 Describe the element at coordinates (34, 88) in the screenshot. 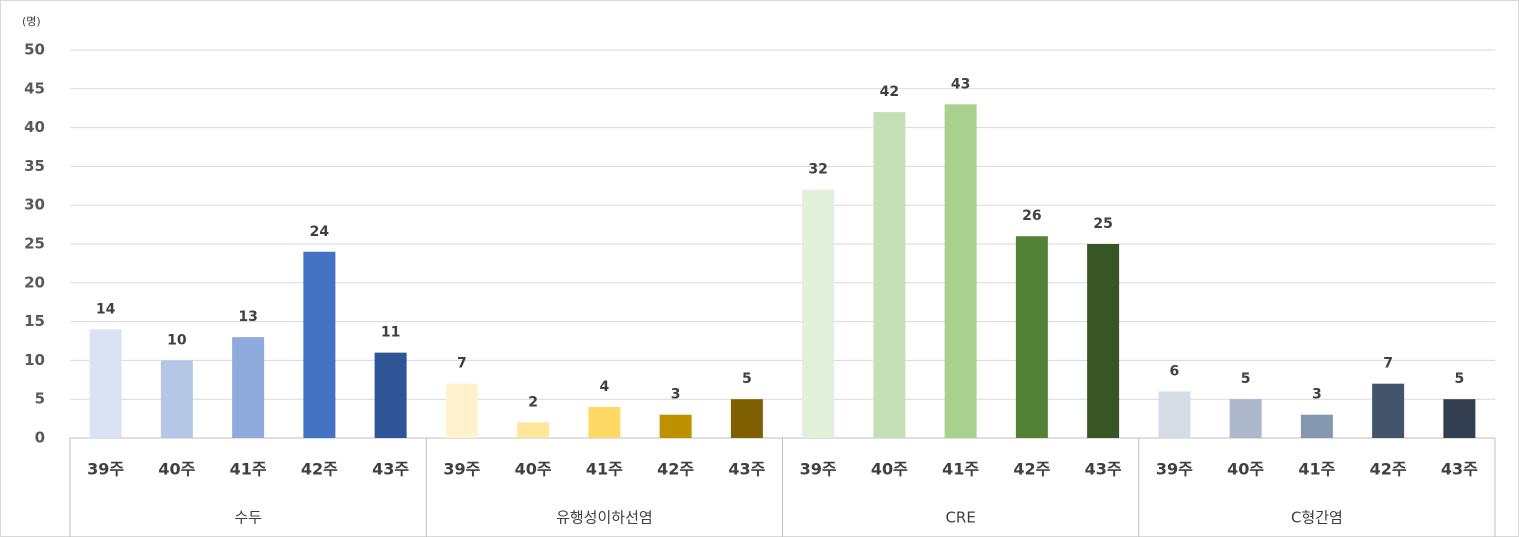

I see `y-tick-label: 45` at that location.